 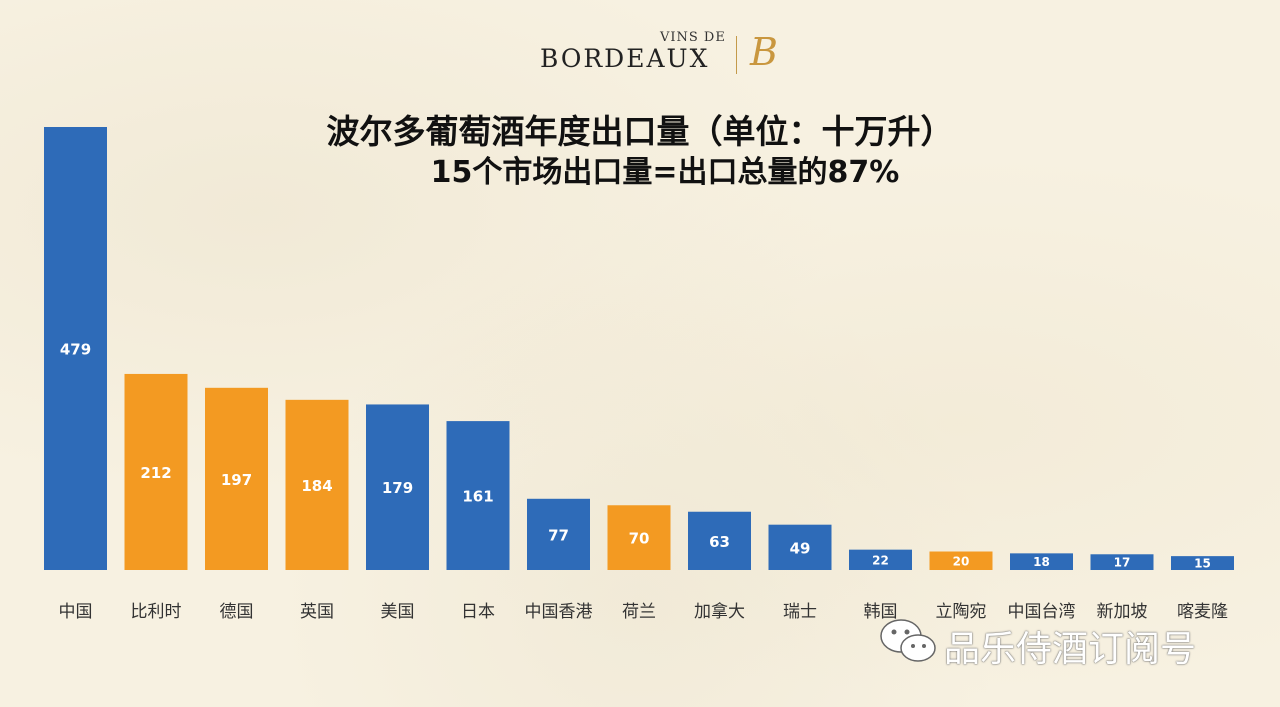 What do you see at coordinates (156, 612) in the screenshot?
I see `category-label-1: 比利时` at bounding box center [156, 612].